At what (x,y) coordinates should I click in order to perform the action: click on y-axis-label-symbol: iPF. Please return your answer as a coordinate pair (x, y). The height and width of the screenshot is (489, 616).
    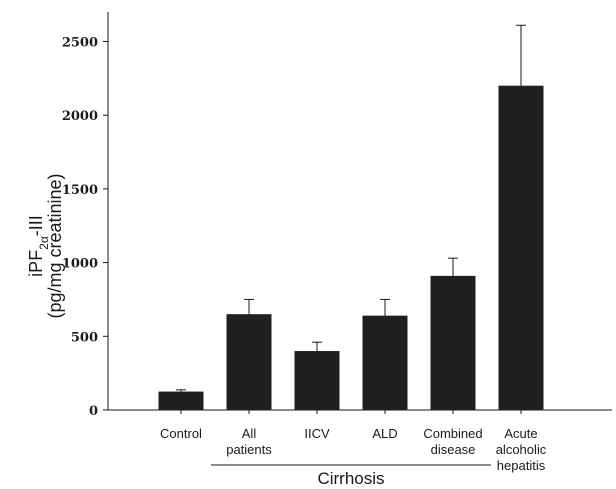
    Looking at the image, I should click on (36, 263).